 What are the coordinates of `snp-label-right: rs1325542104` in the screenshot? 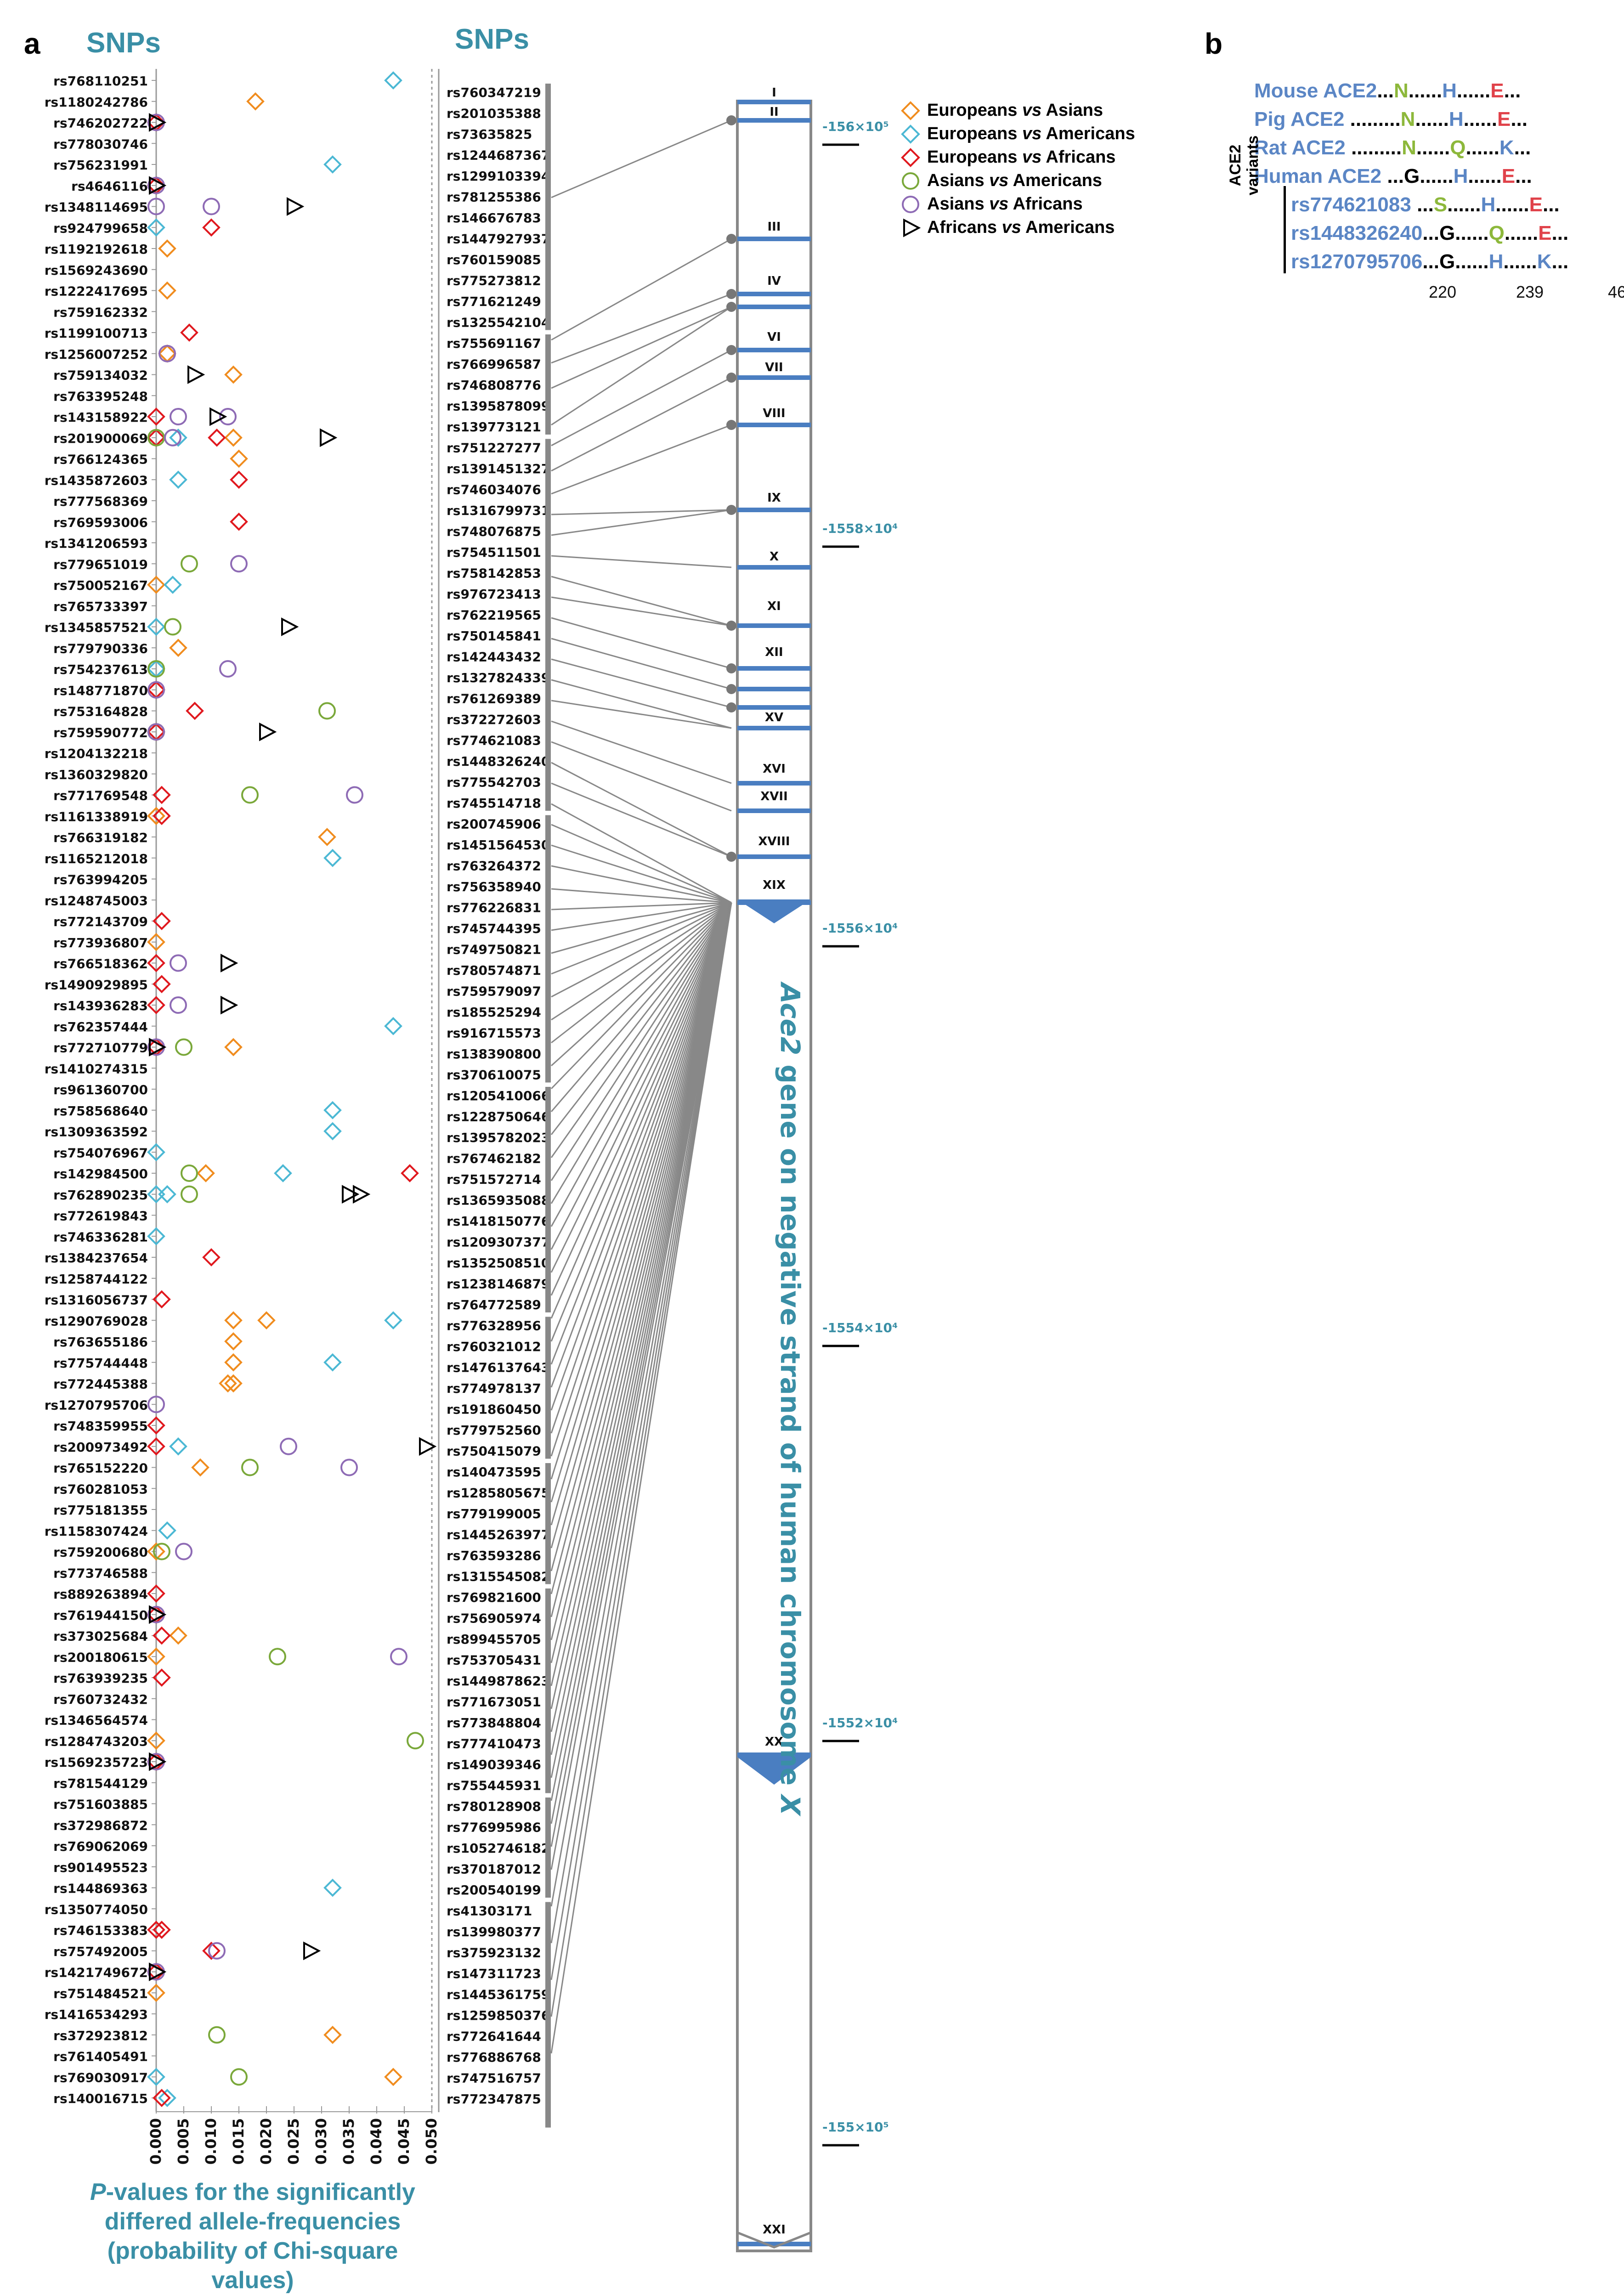 It's located at (498, 322).